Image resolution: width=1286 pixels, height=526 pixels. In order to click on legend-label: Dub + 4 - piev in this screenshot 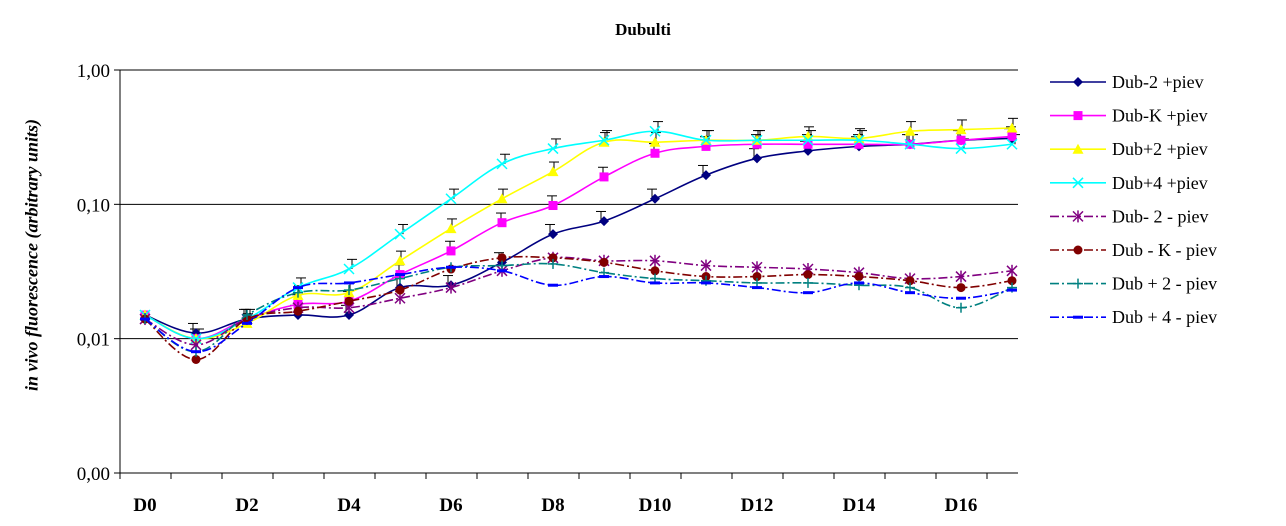, I will do `click(1164, 317)`.